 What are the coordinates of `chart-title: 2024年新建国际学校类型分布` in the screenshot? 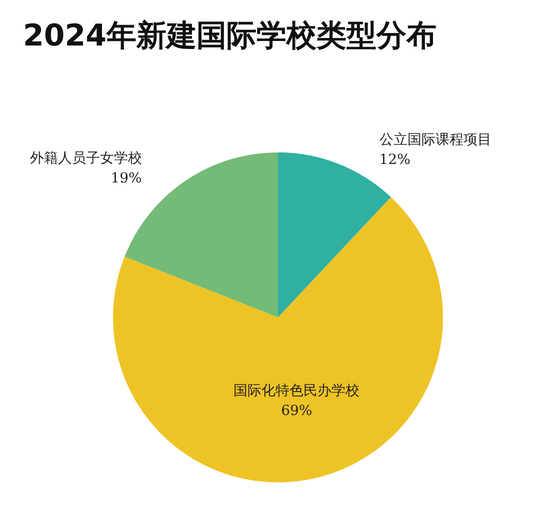 It's located at (229, 36).